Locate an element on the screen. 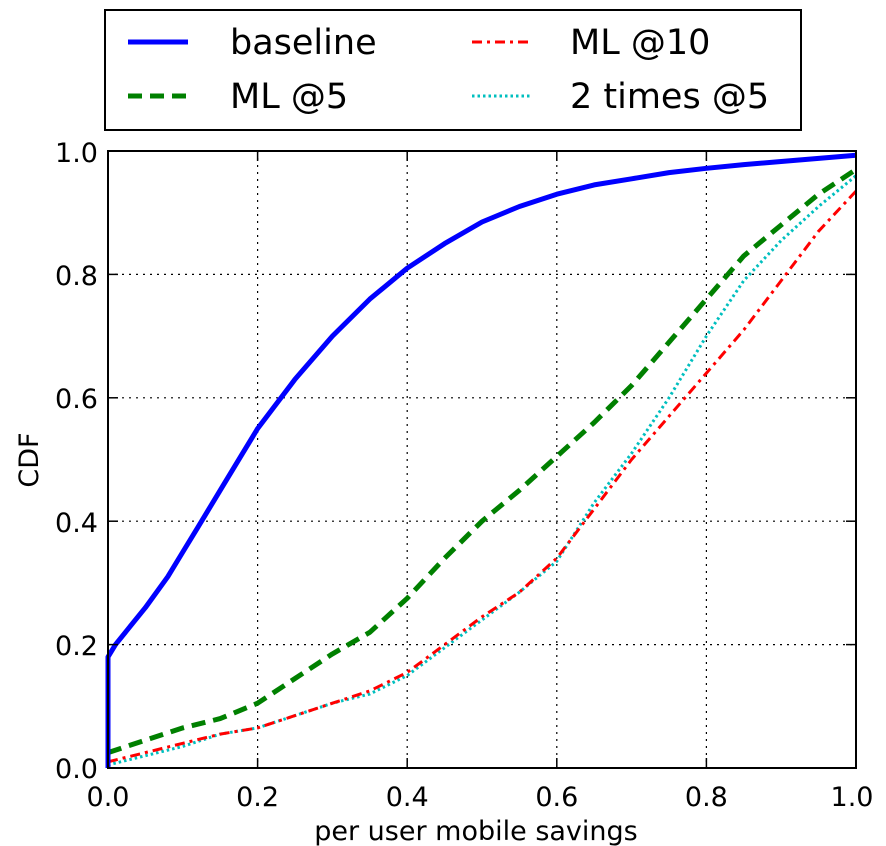  y-tick-label: 0.0 is located at coordinates (76, 769).